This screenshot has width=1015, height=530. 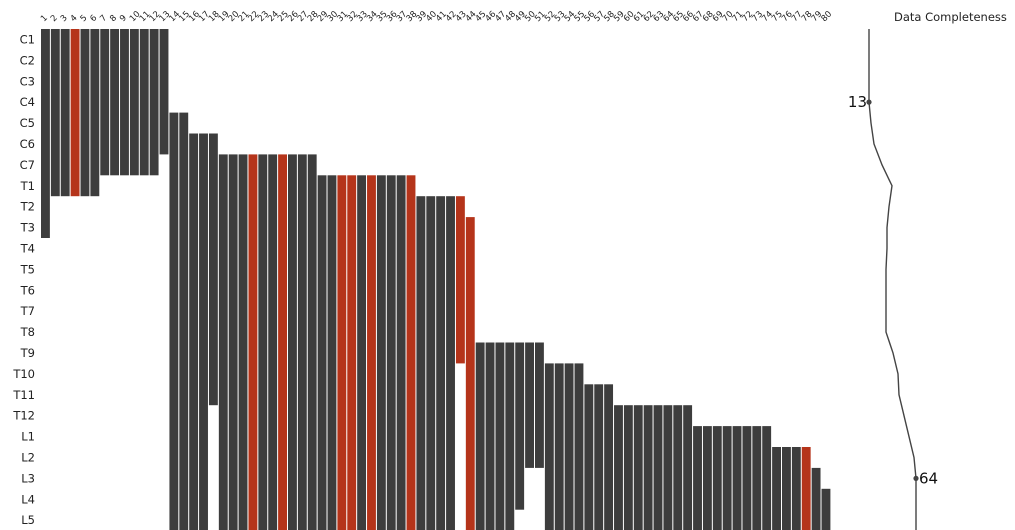 I want to click on column-label: 3, so click(x=64, y=18).